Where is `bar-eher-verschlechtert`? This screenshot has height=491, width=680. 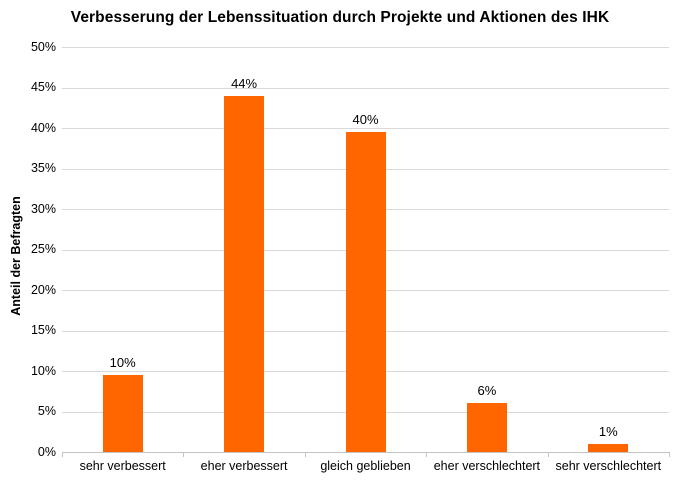 bar-eher-verschlechtert is located at coordinates (486, 427).